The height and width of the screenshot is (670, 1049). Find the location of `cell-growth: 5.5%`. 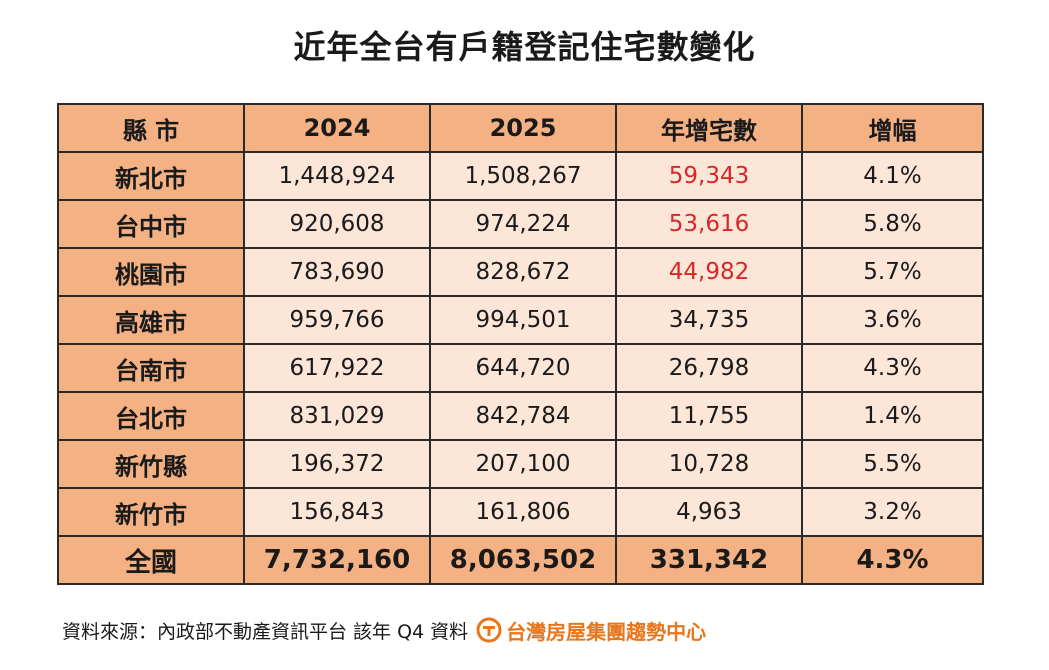

cell-growth: 5.5% is located at coordinates (892, 464).